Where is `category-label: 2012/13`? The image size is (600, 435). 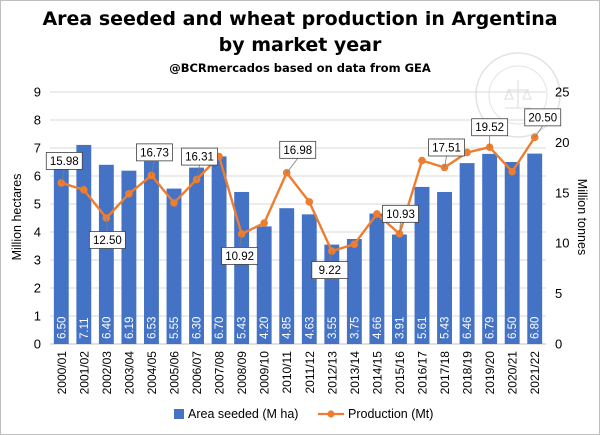 category-label: 2012/13 is located at coordinates (332, 373).